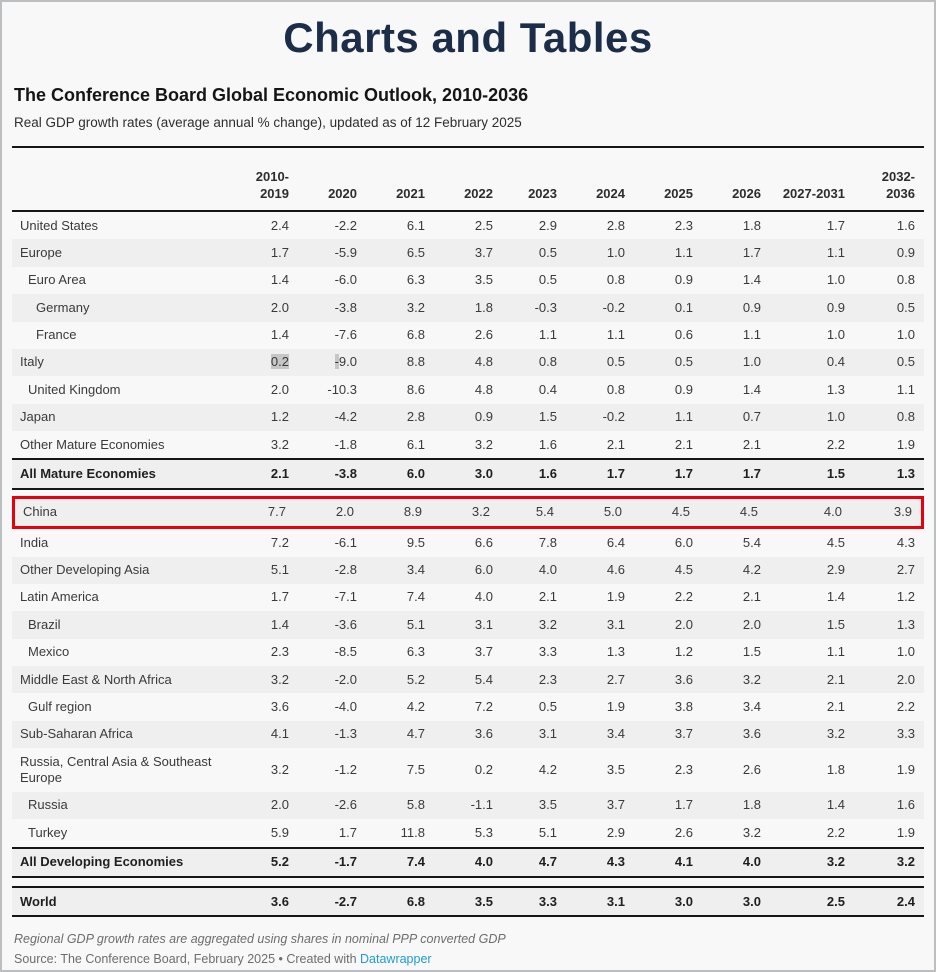 The height and width of the screenshot is (972, 936). Describe the element at coordinates (902, 512) in the screenshot. I see `value-cell: 3.9` at that location.